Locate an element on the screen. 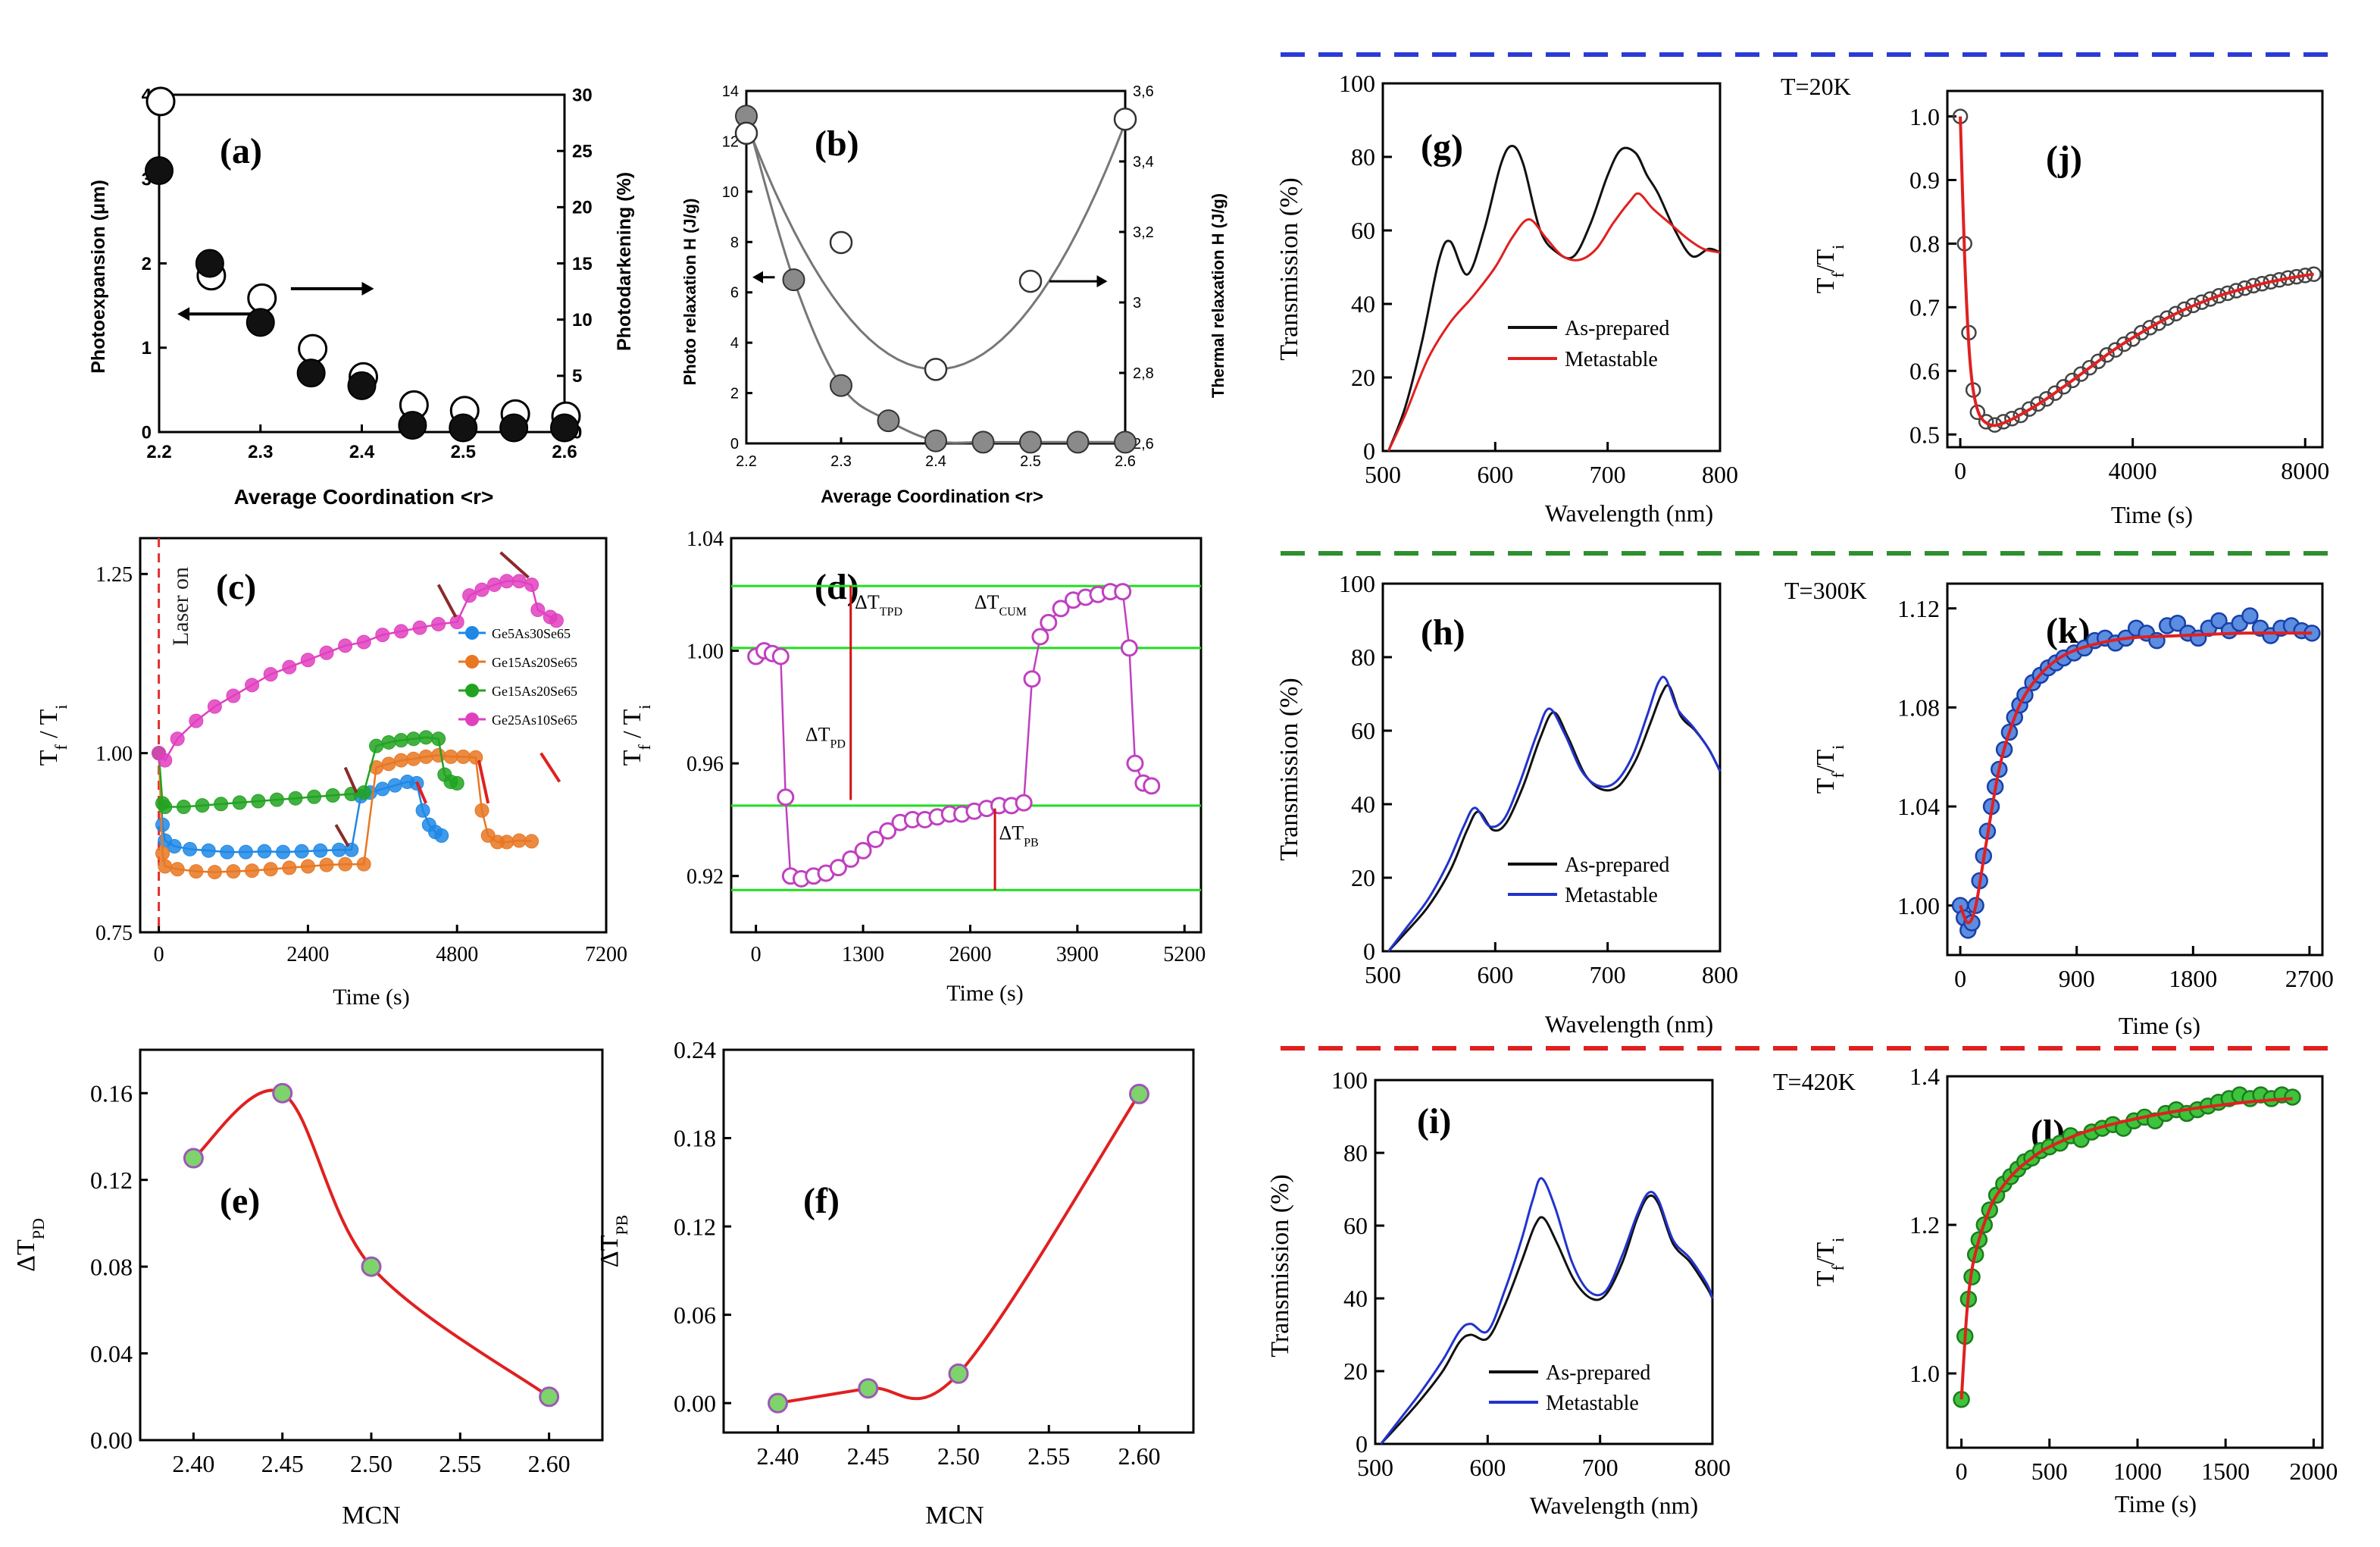  panel-b-xtick-label: 2.5 is located at coordinates (1030, 461).